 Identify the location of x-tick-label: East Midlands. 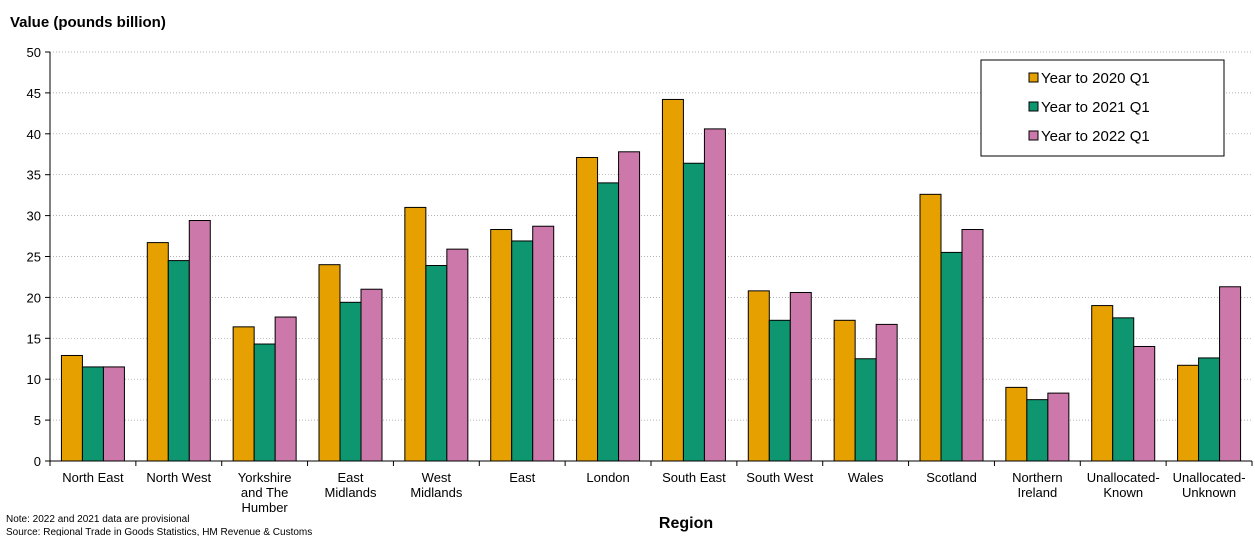
(350, 485).